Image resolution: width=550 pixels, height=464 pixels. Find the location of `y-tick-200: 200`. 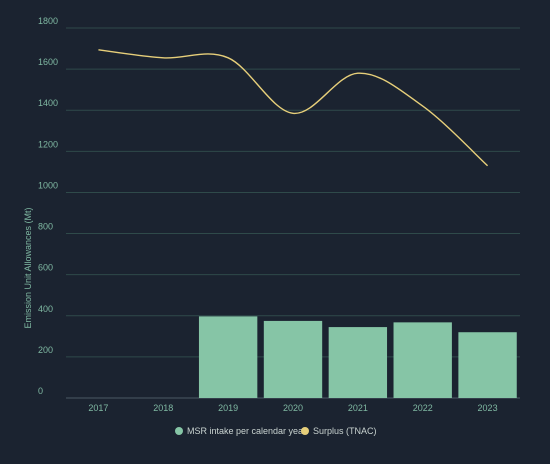

y-tick-200: 200 is located at coordinates (45, 350).